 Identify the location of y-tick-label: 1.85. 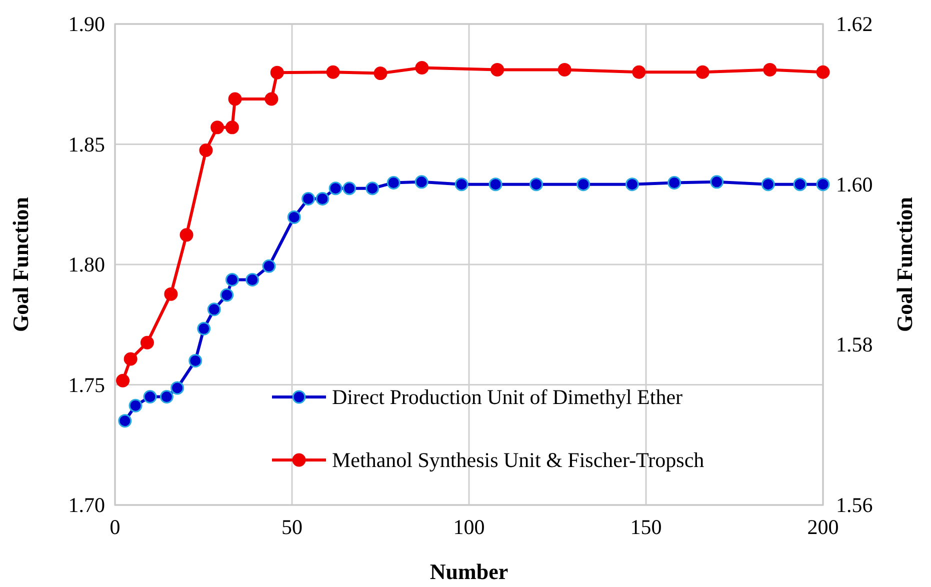
(86, 144).